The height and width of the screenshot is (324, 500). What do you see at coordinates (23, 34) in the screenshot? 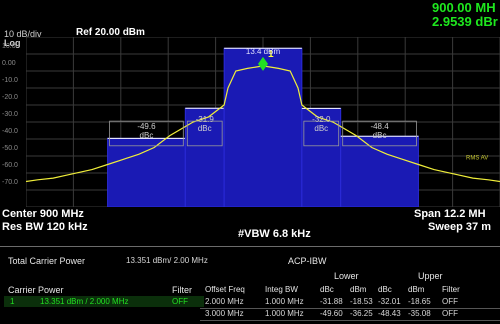
I see `scale-per-div: 10 dB/div` at bounding box center [23, 34].